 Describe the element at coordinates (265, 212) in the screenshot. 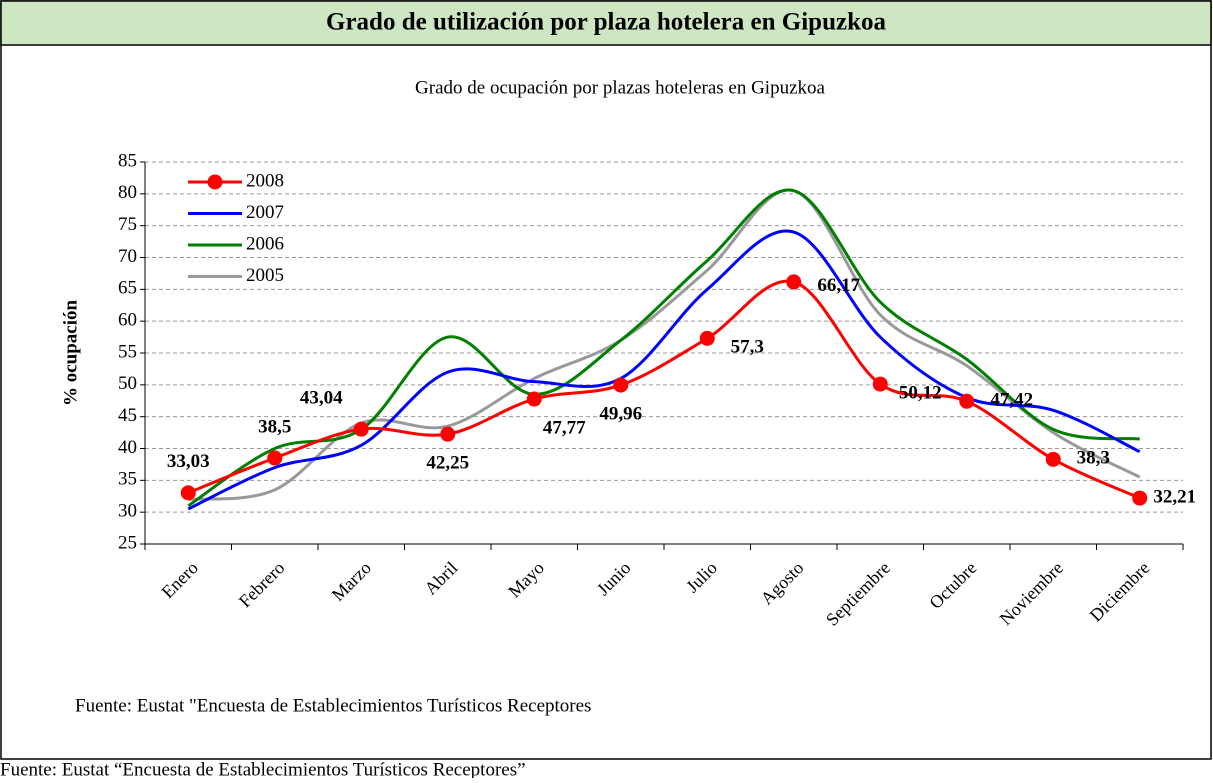

I see `legend-label: 2007` at that location.